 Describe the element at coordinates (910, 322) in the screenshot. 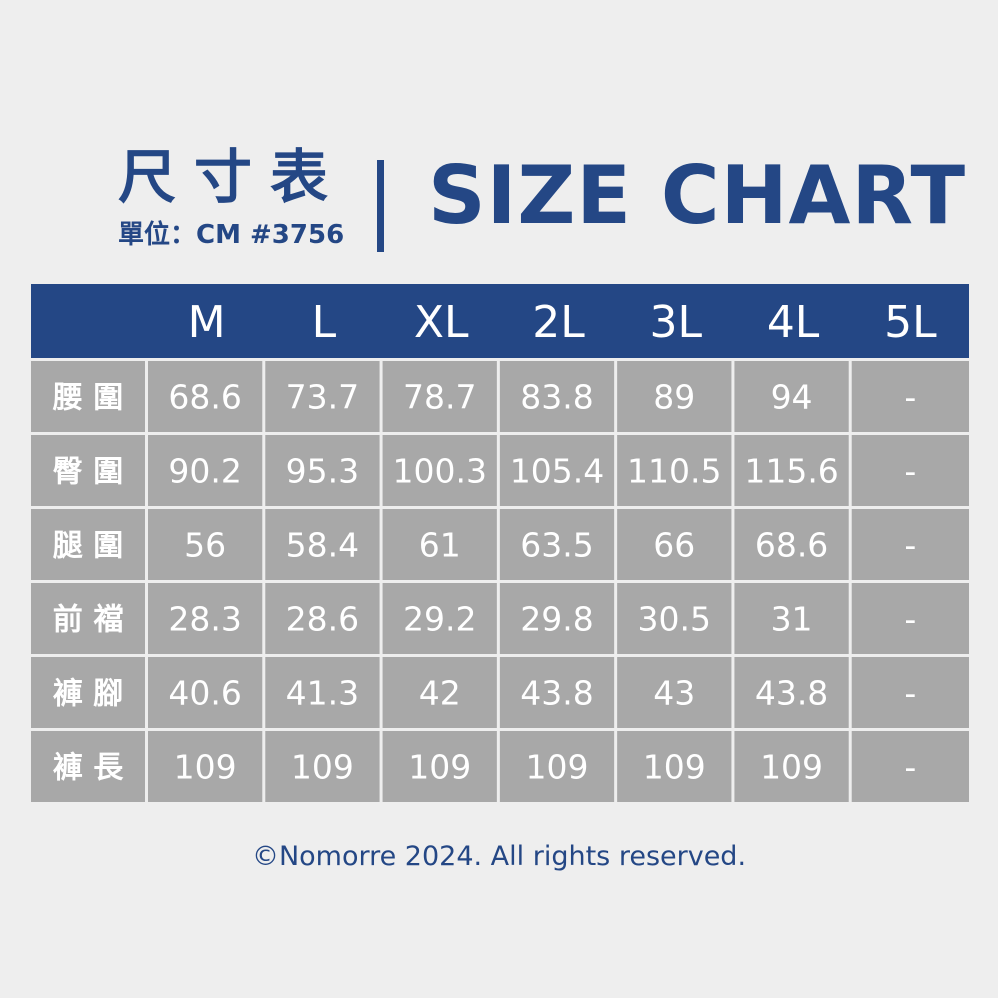

I see `column-header-5l: 5L` at that location.